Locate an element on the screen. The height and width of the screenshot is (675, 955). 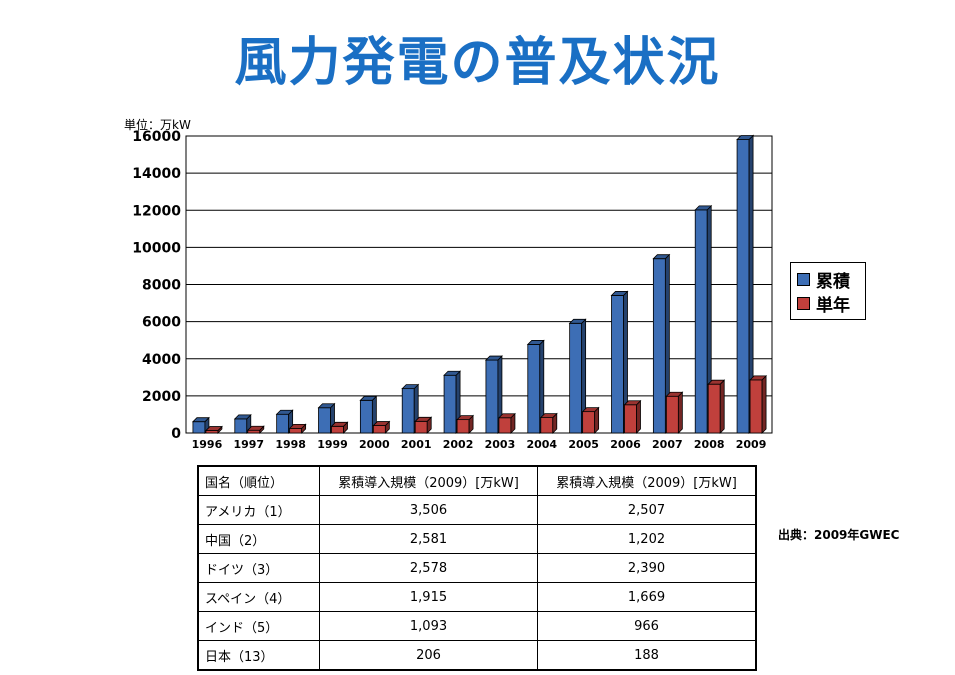
table-row: スペイン（4） 1,915 1,669 is located at coordinates (477, 597).